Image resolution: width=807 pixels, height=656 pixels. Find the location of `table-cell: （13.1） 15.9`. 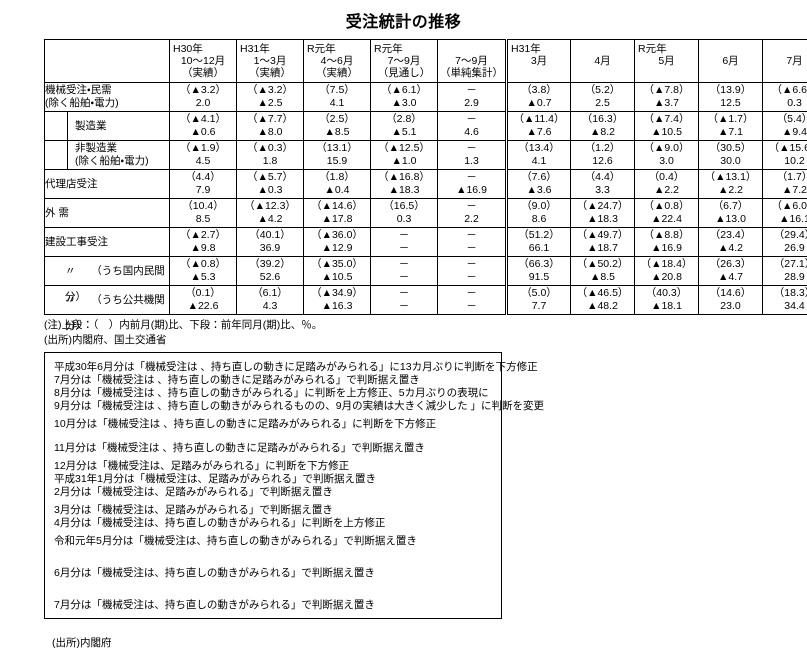

table-cell: （13.1） 15.9 is located at coordinates (337, 155).